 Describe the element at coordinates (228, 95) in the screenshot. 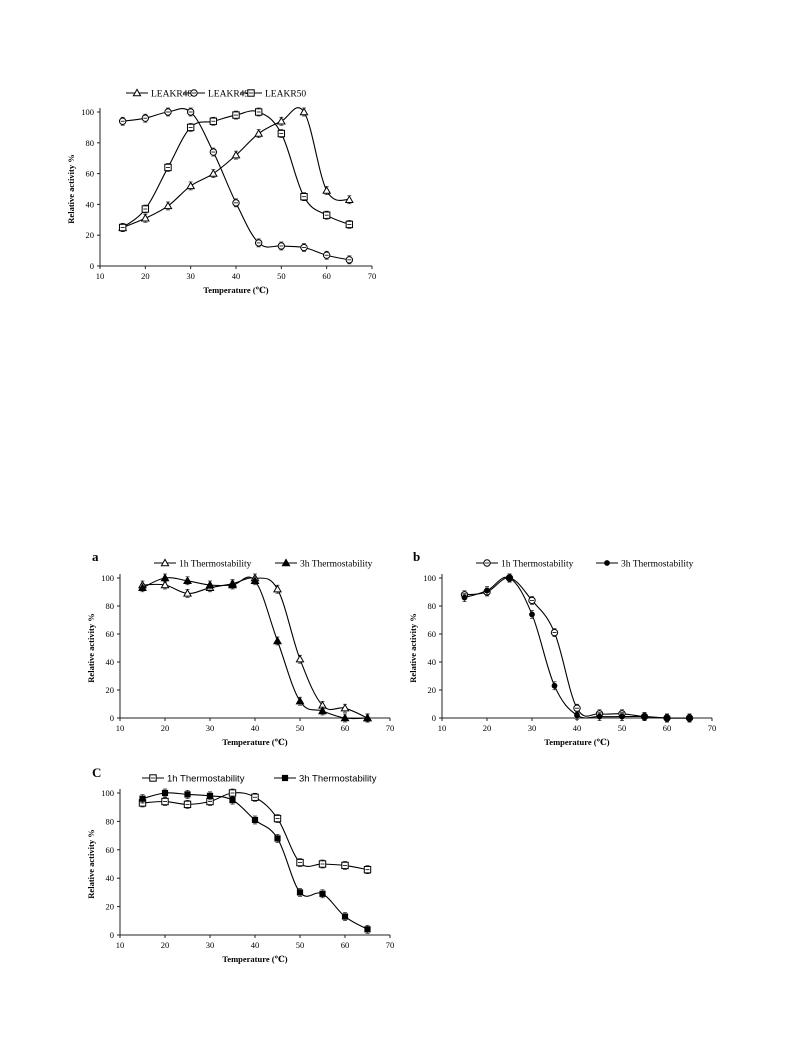

I see `legend-label-leakr49: LEAKR49` at that location.